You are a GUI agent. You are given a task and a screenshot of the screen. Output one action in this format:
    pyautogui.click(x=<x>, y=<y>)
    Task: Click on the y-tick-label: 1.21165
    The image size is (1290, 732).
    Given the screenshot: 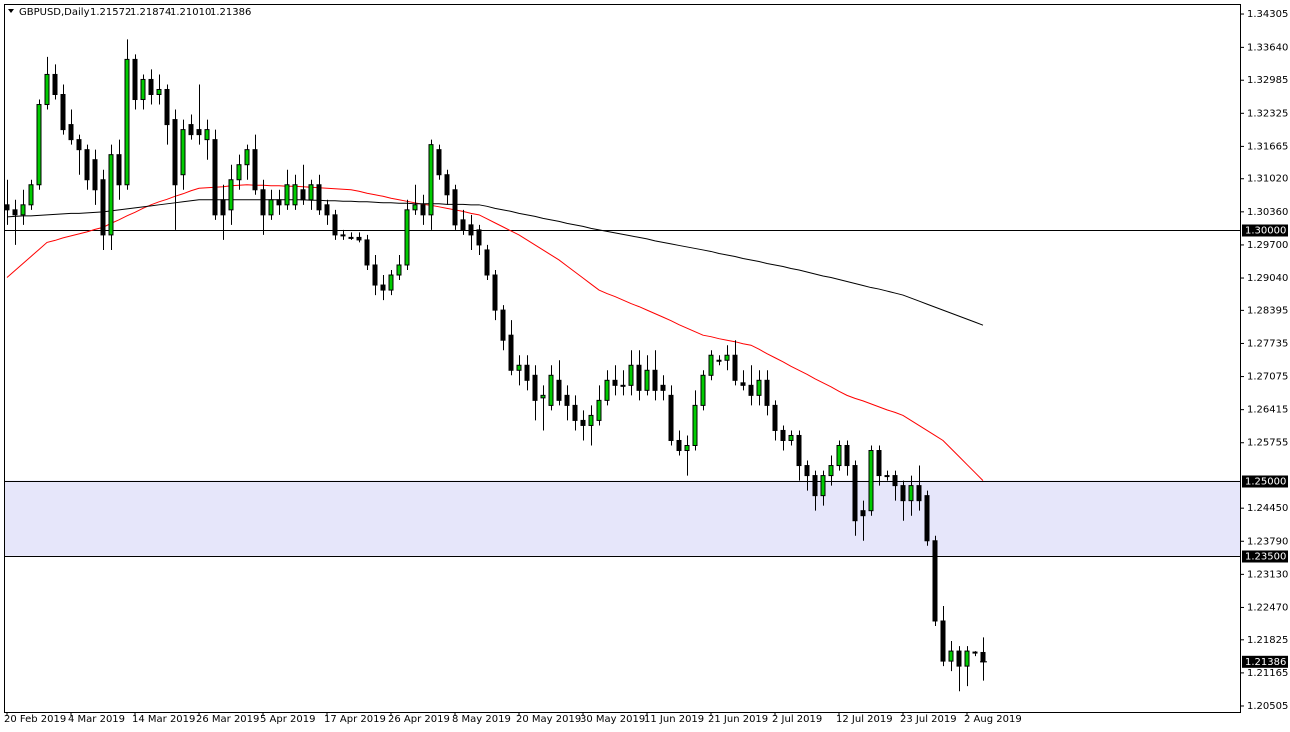 What is the action you would take?
    pyautogui.click(x=1267, y=673)
    